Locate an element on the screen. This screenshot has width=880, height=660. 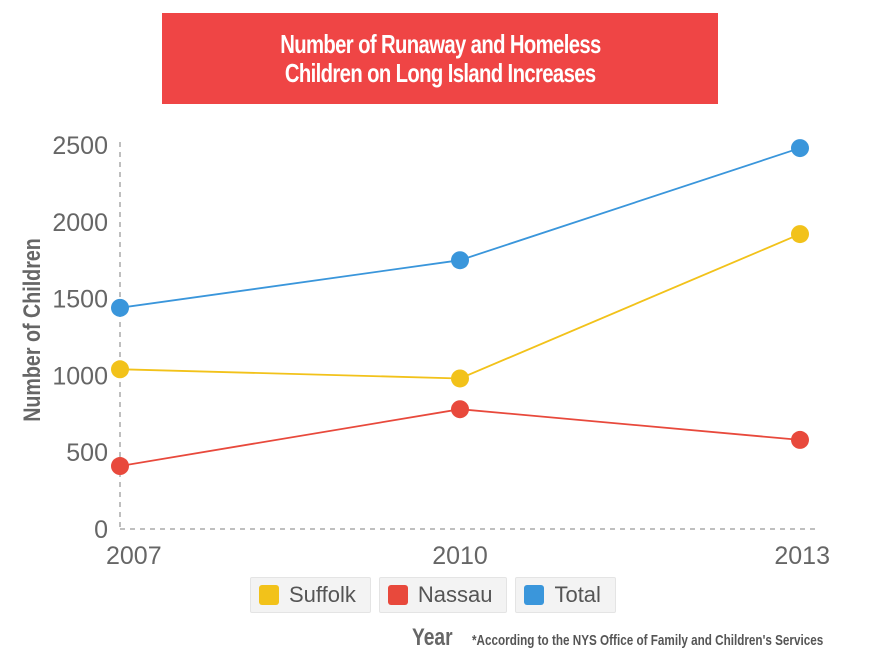
y-tick-label: 500 is located at coordinates (87, 453).